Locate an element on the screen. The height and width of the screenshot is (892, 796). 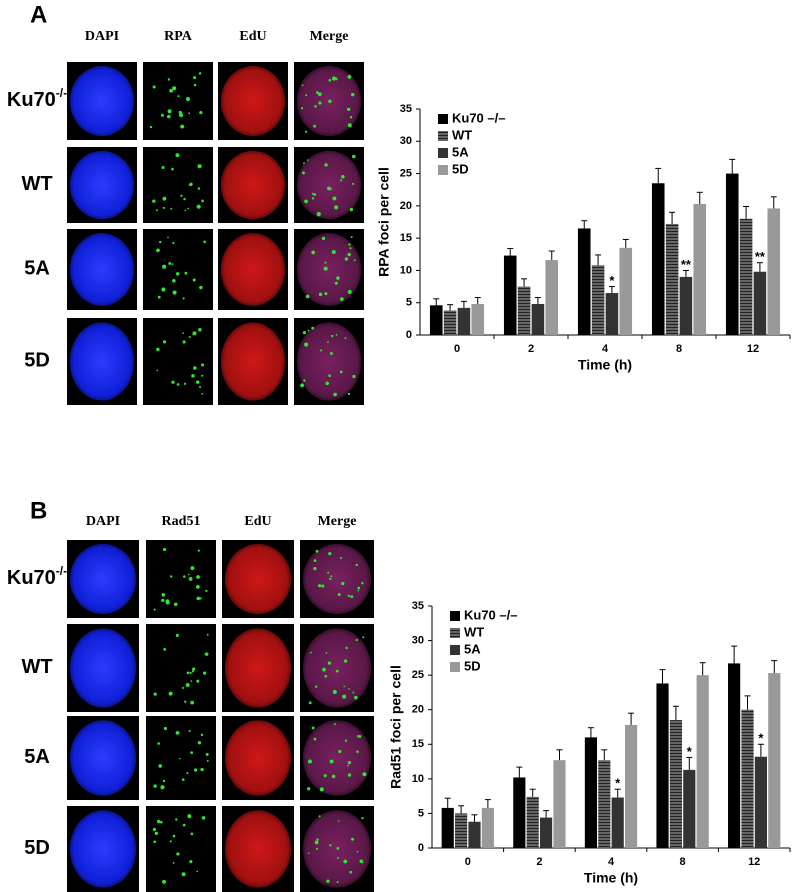
significance-label: ** is located at coordinates (686, 264).